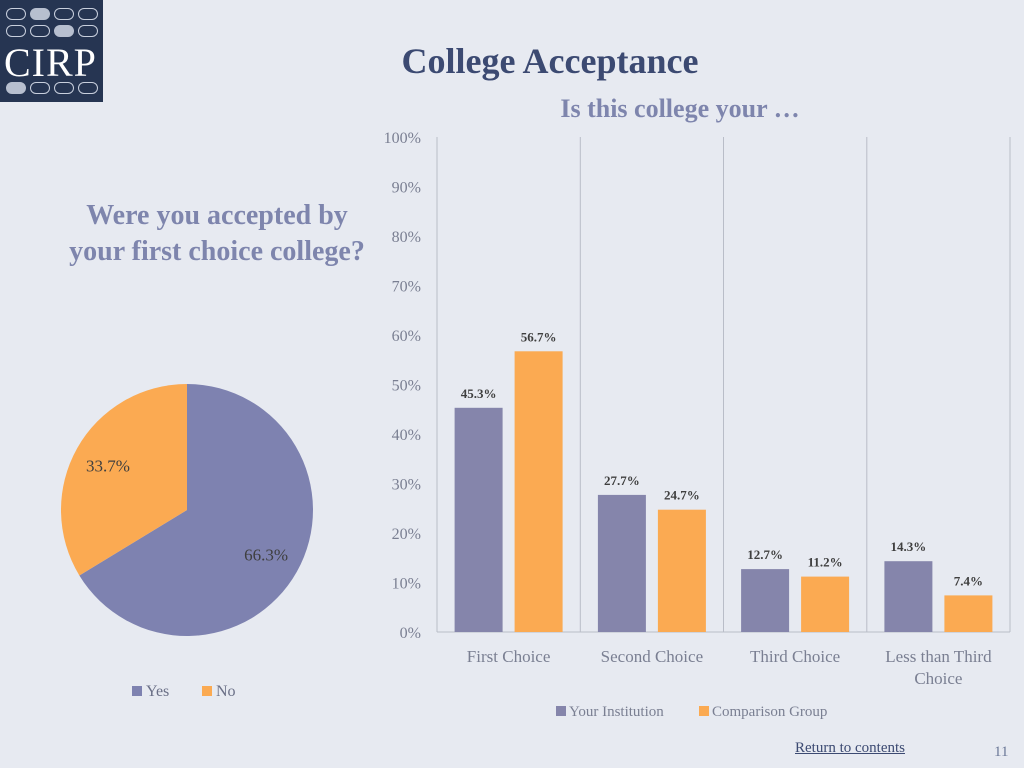 This screenshot has height=768, width=1024. Describe the element at coordinates (406, 188) in the screenshot. I see `y-tick-label: 90%` at that location.